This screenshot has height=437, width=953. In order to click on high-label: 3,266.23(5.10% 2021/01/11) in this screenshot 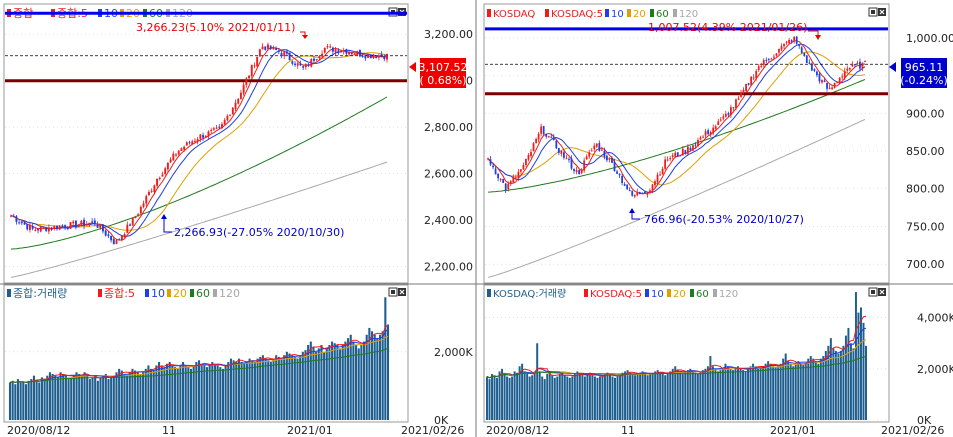, I will do `click(215, 27)`.